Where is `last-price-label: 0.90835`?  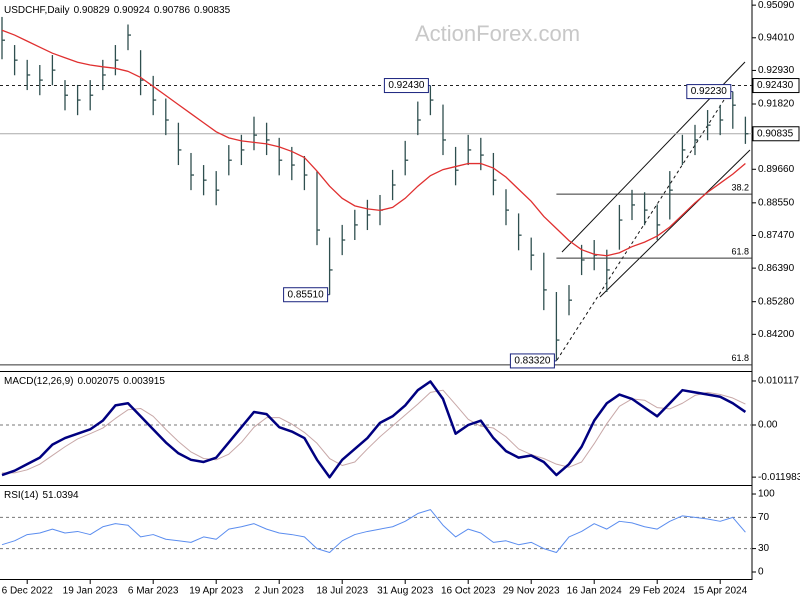 last-price-label: 0.90835 is located at coordinates (775, 133).